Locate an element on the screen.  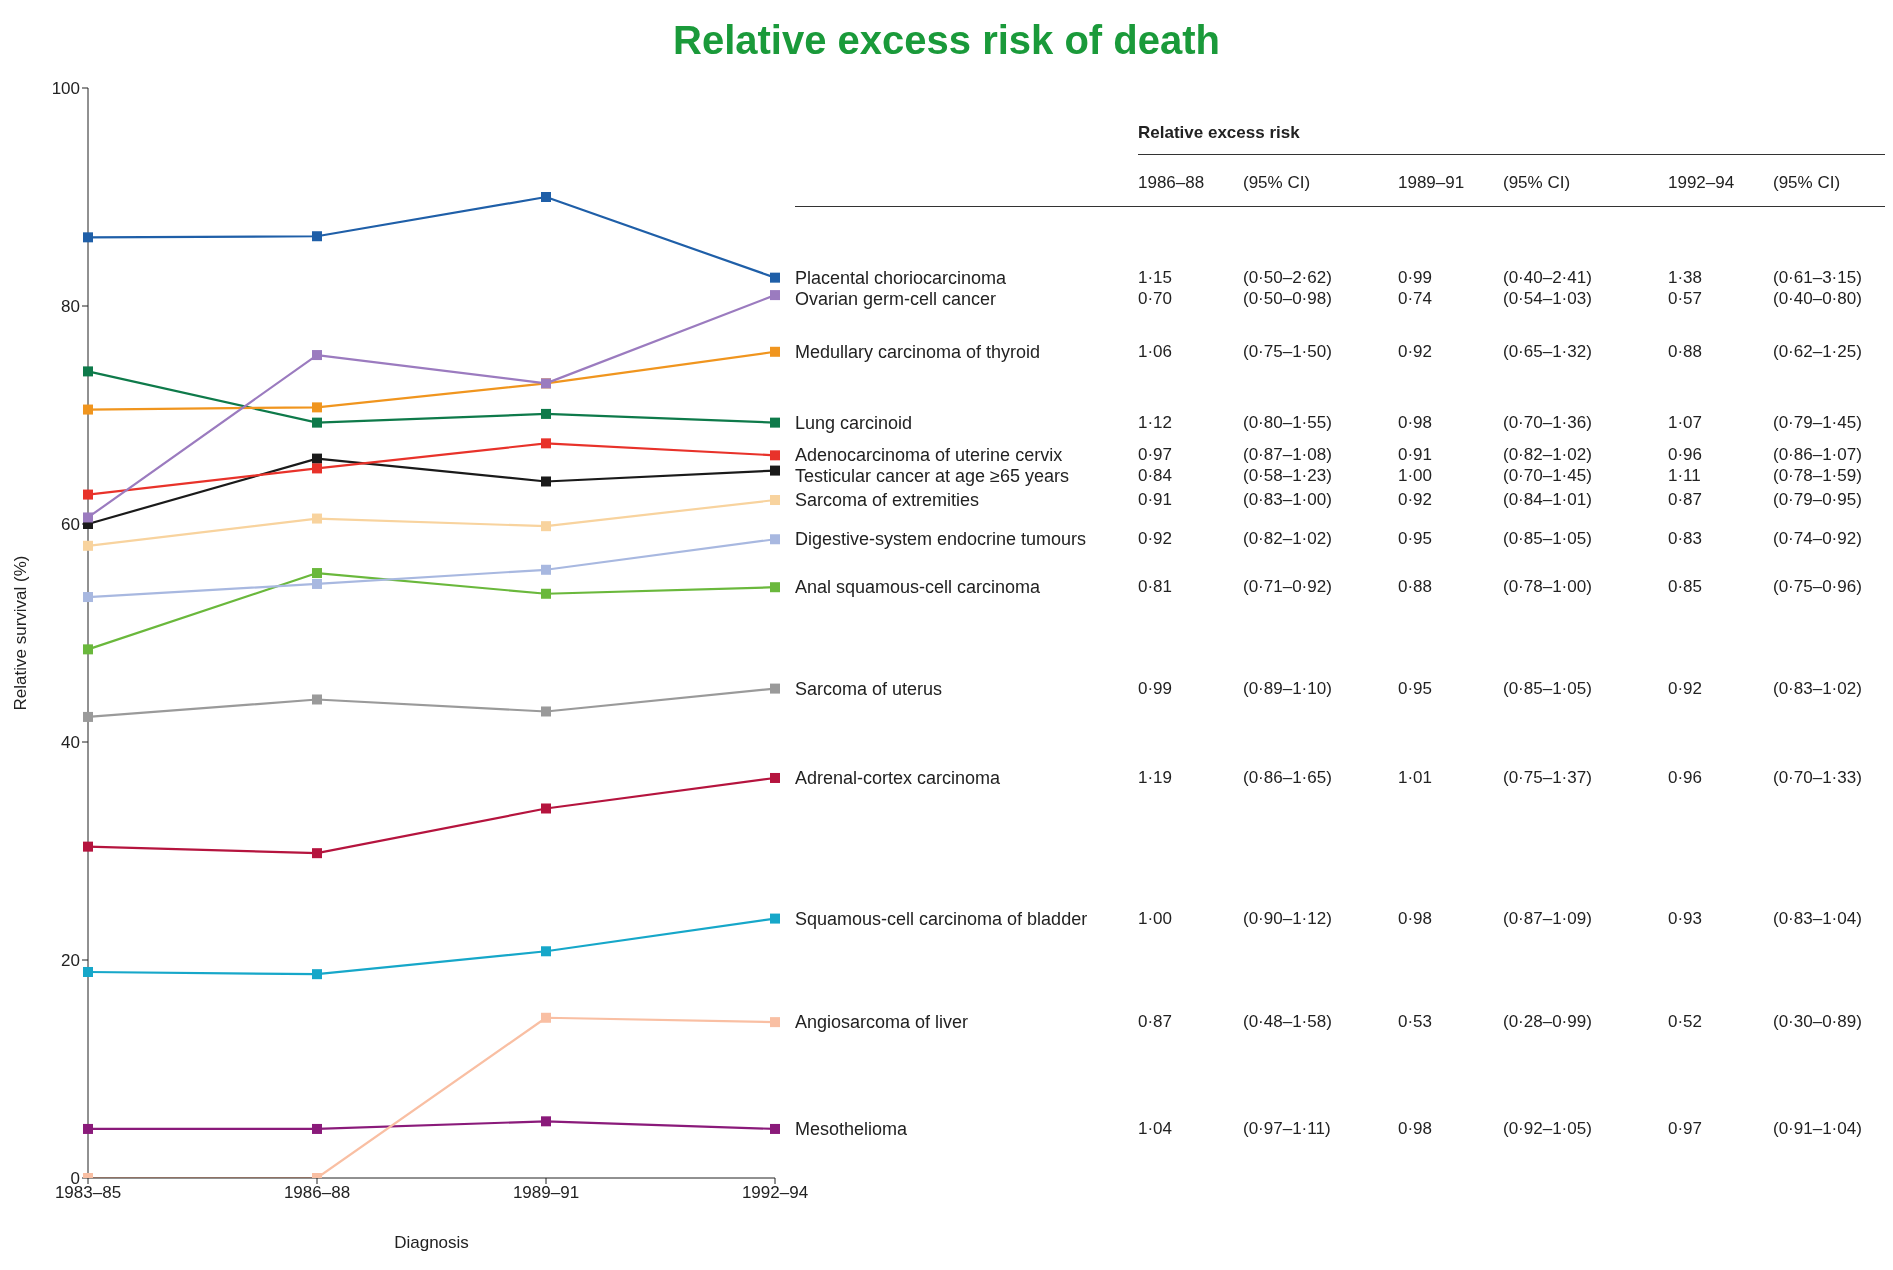
text: (0·80–1·55) is located at coordinates (1287, 422).